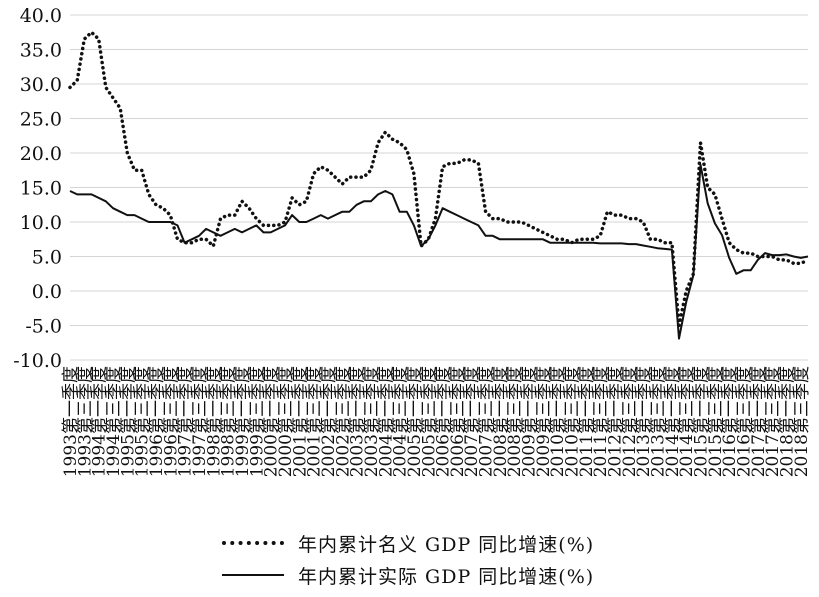 The image size is (819, 597). What do you see at coordinates (41, 154) in the screenshot?
I see `y-tick-label: 20.0` at bounding box center [41, 154].